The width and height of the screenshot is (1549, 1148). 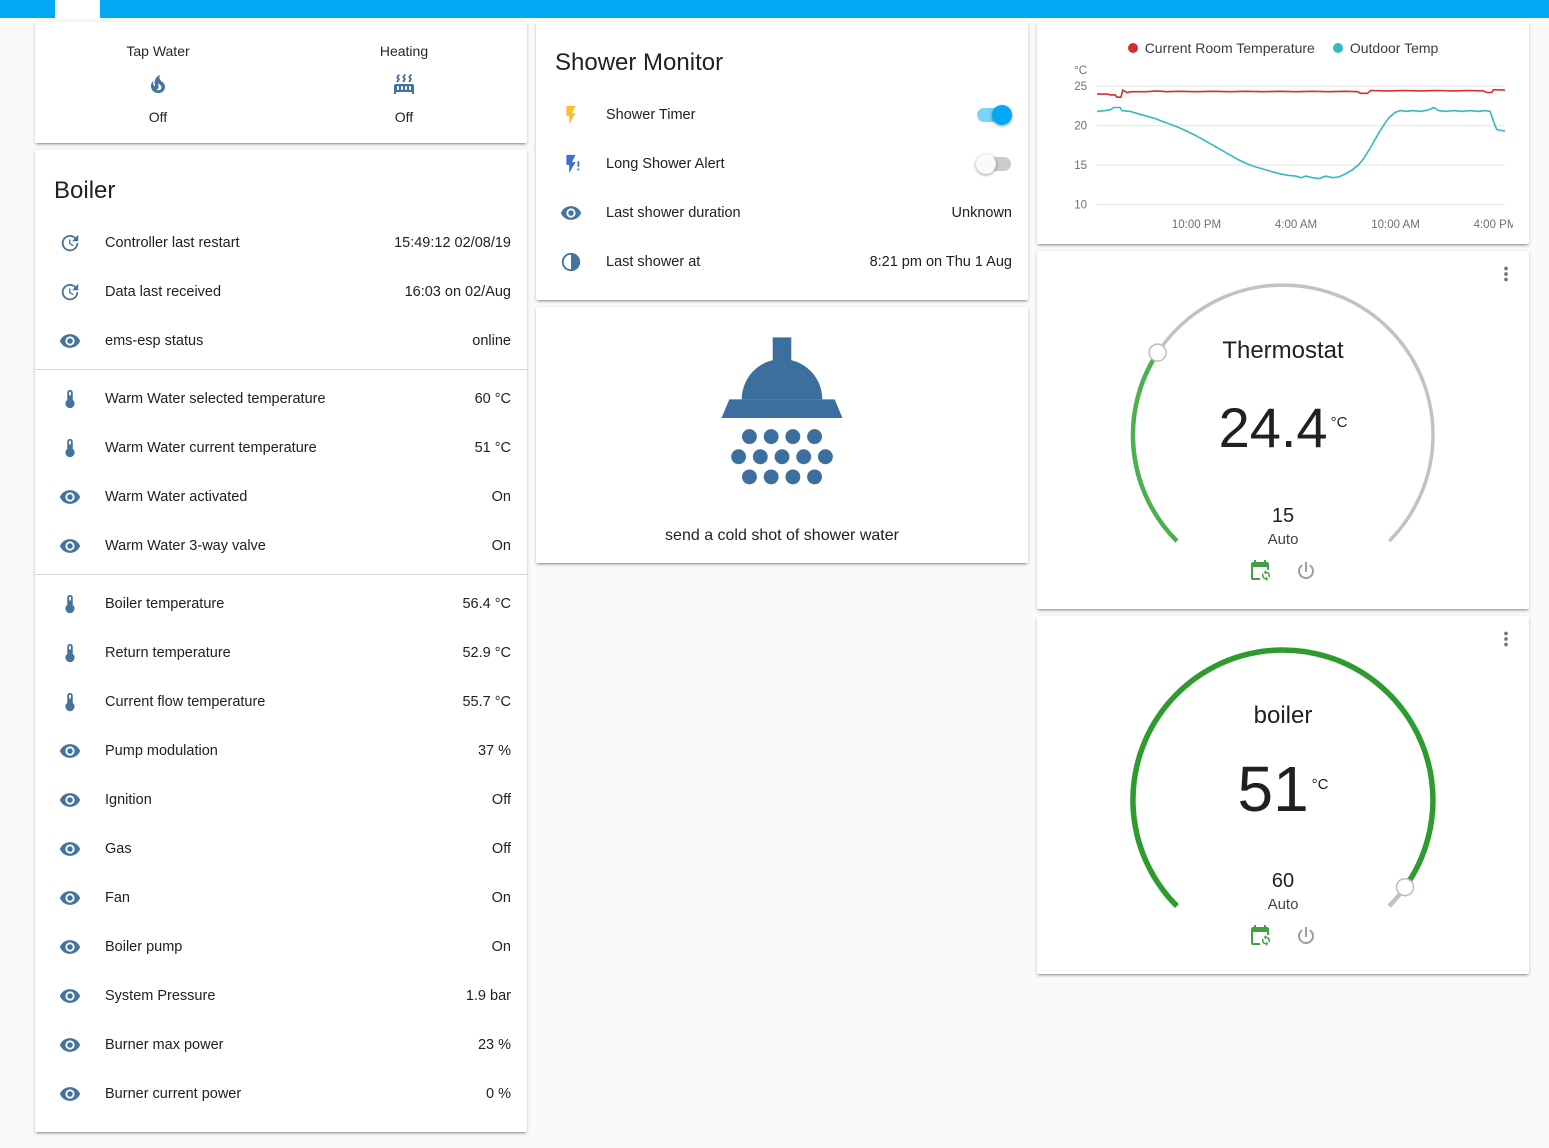 I want to click on entity-name: Controller last restart, so click(x=172, y=242).